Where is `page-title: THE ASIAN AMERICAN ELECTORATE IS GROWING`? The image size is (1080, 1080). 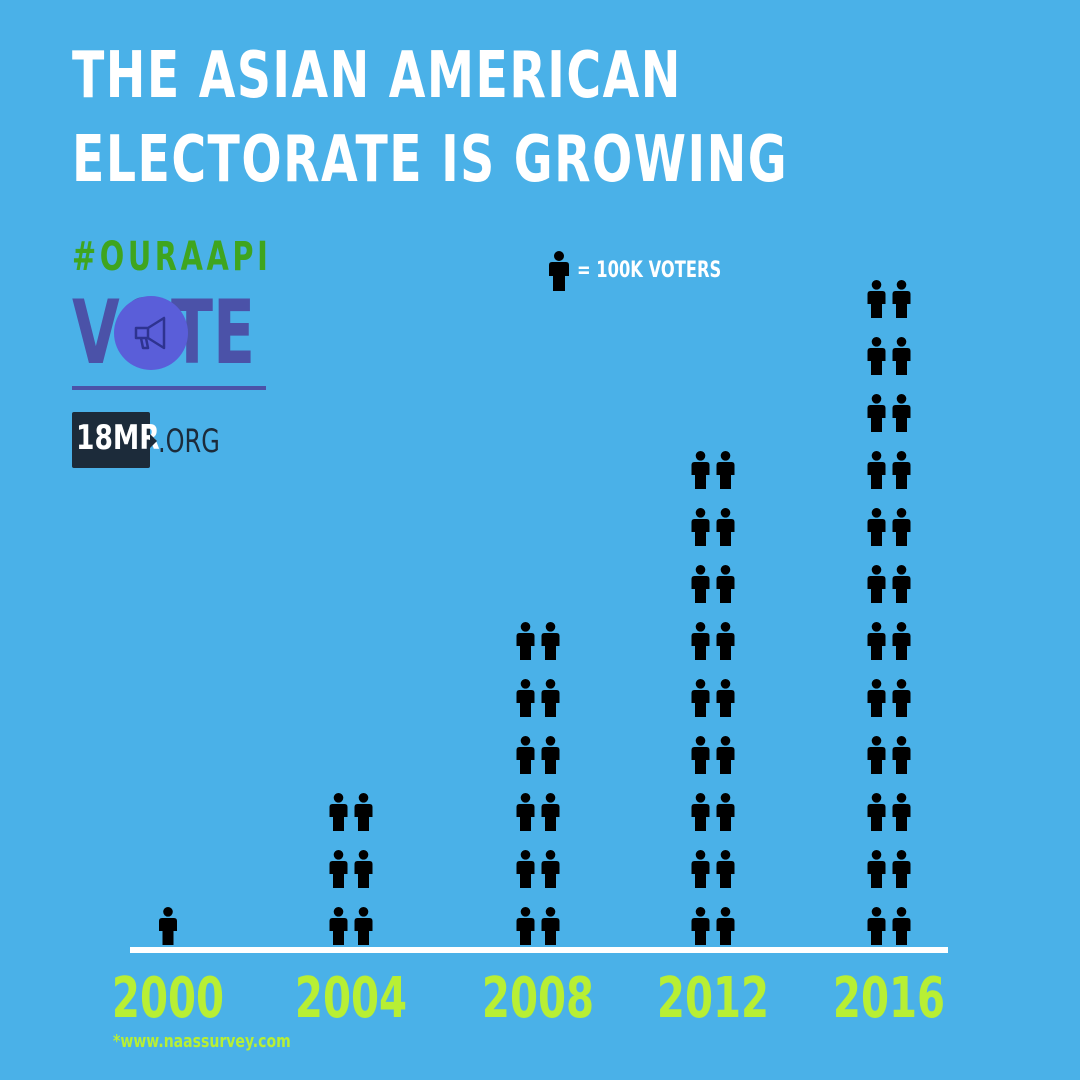 page-title: THE ASIAN AMERICAN ELECTORATE IS GROWING is located at coordinates (430, 118).